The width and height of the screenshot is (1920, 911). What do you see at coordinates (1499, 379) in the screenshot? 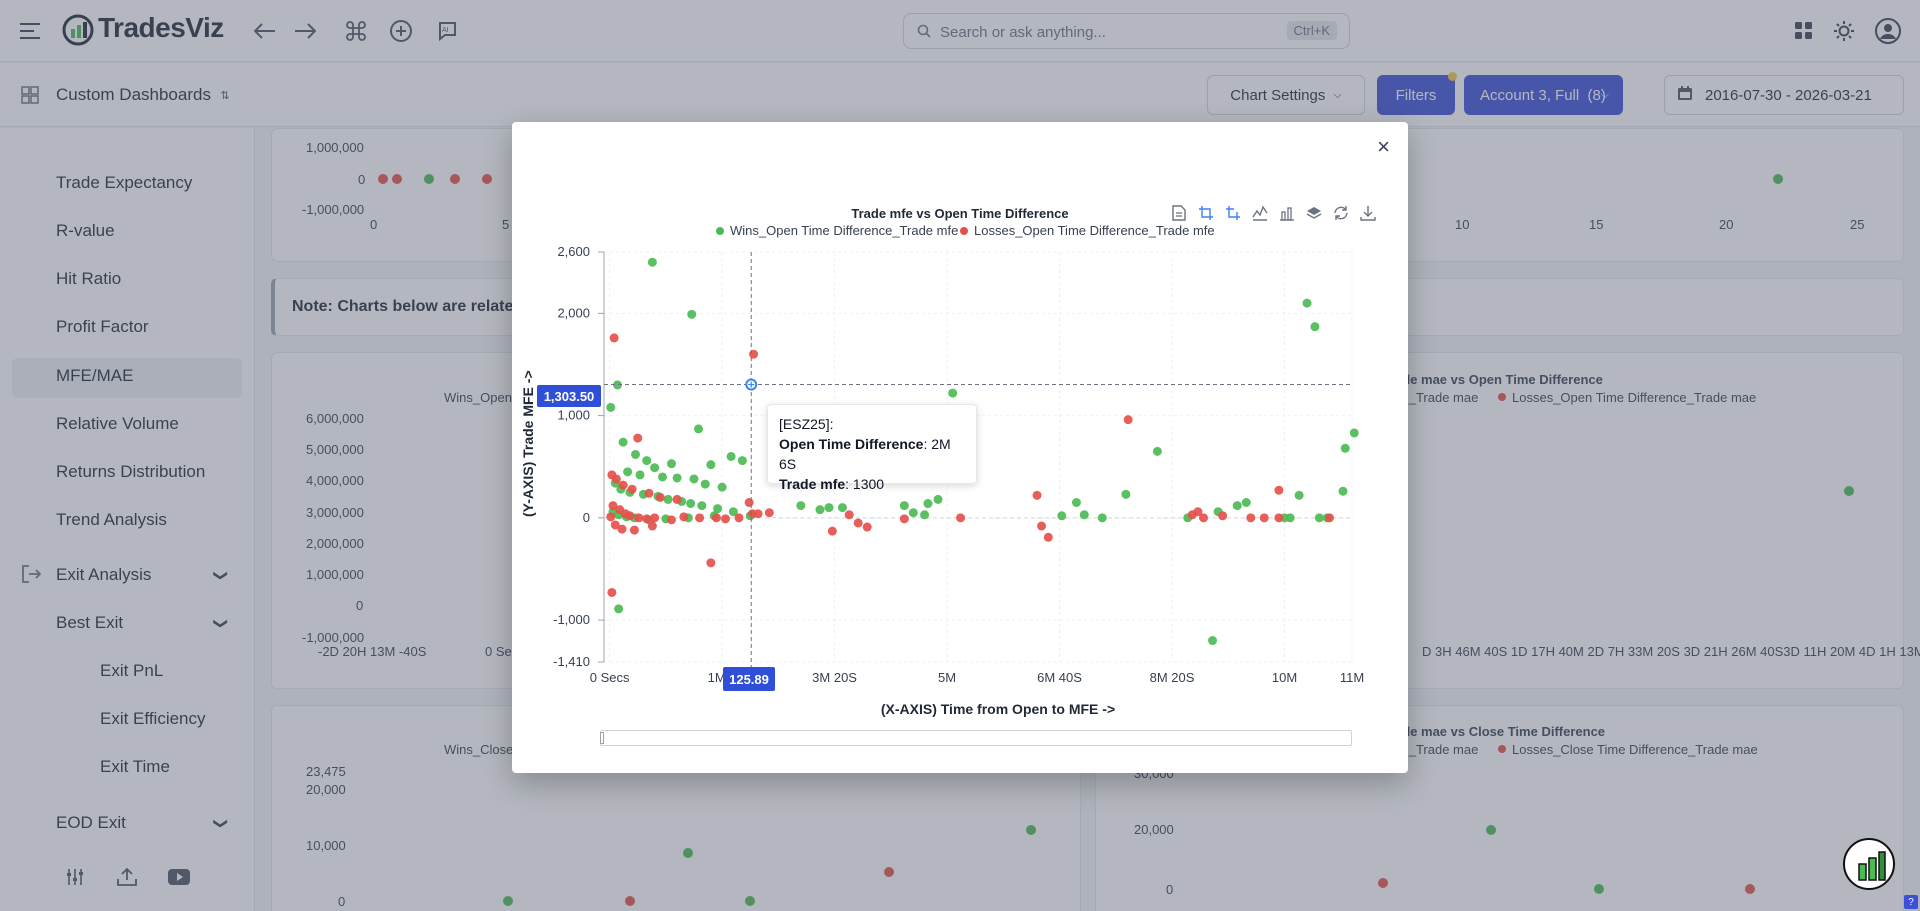
I see `chart-title: ade mae vs Open Time Difference` at bounding box center [1499, 379].